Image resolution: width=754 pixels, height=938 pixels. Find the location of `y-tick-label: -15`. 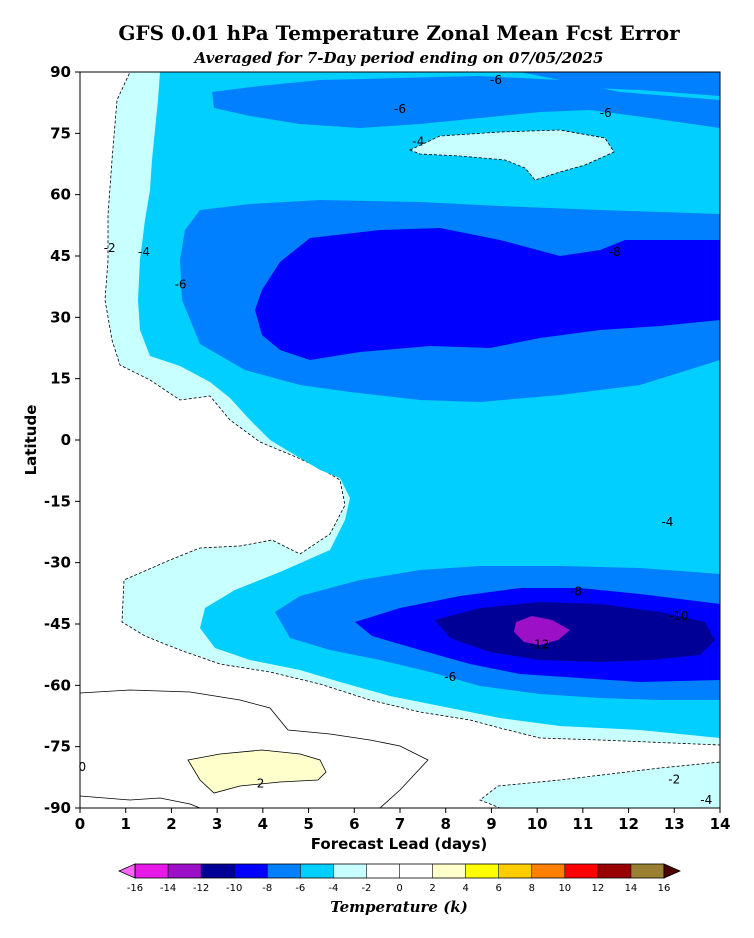

y-tick-label: -15 is located at coordinates (57, 501).